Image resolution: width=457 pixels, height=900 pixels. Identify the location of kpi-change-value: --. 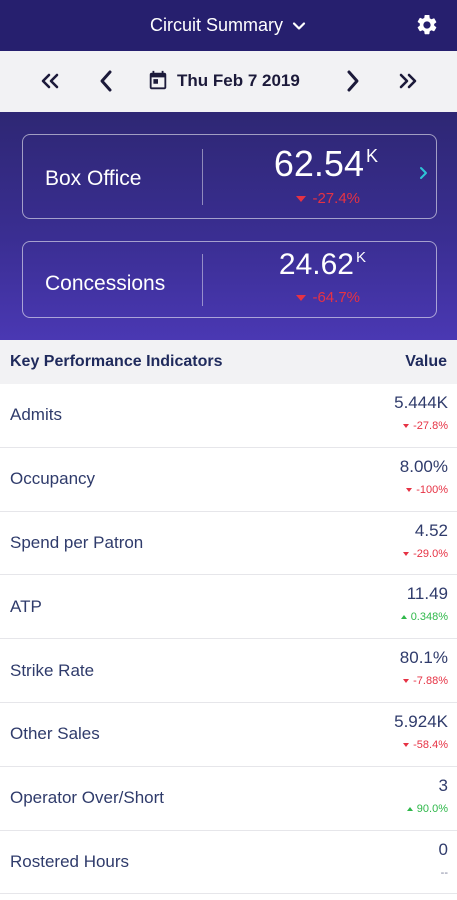
(444, 872).